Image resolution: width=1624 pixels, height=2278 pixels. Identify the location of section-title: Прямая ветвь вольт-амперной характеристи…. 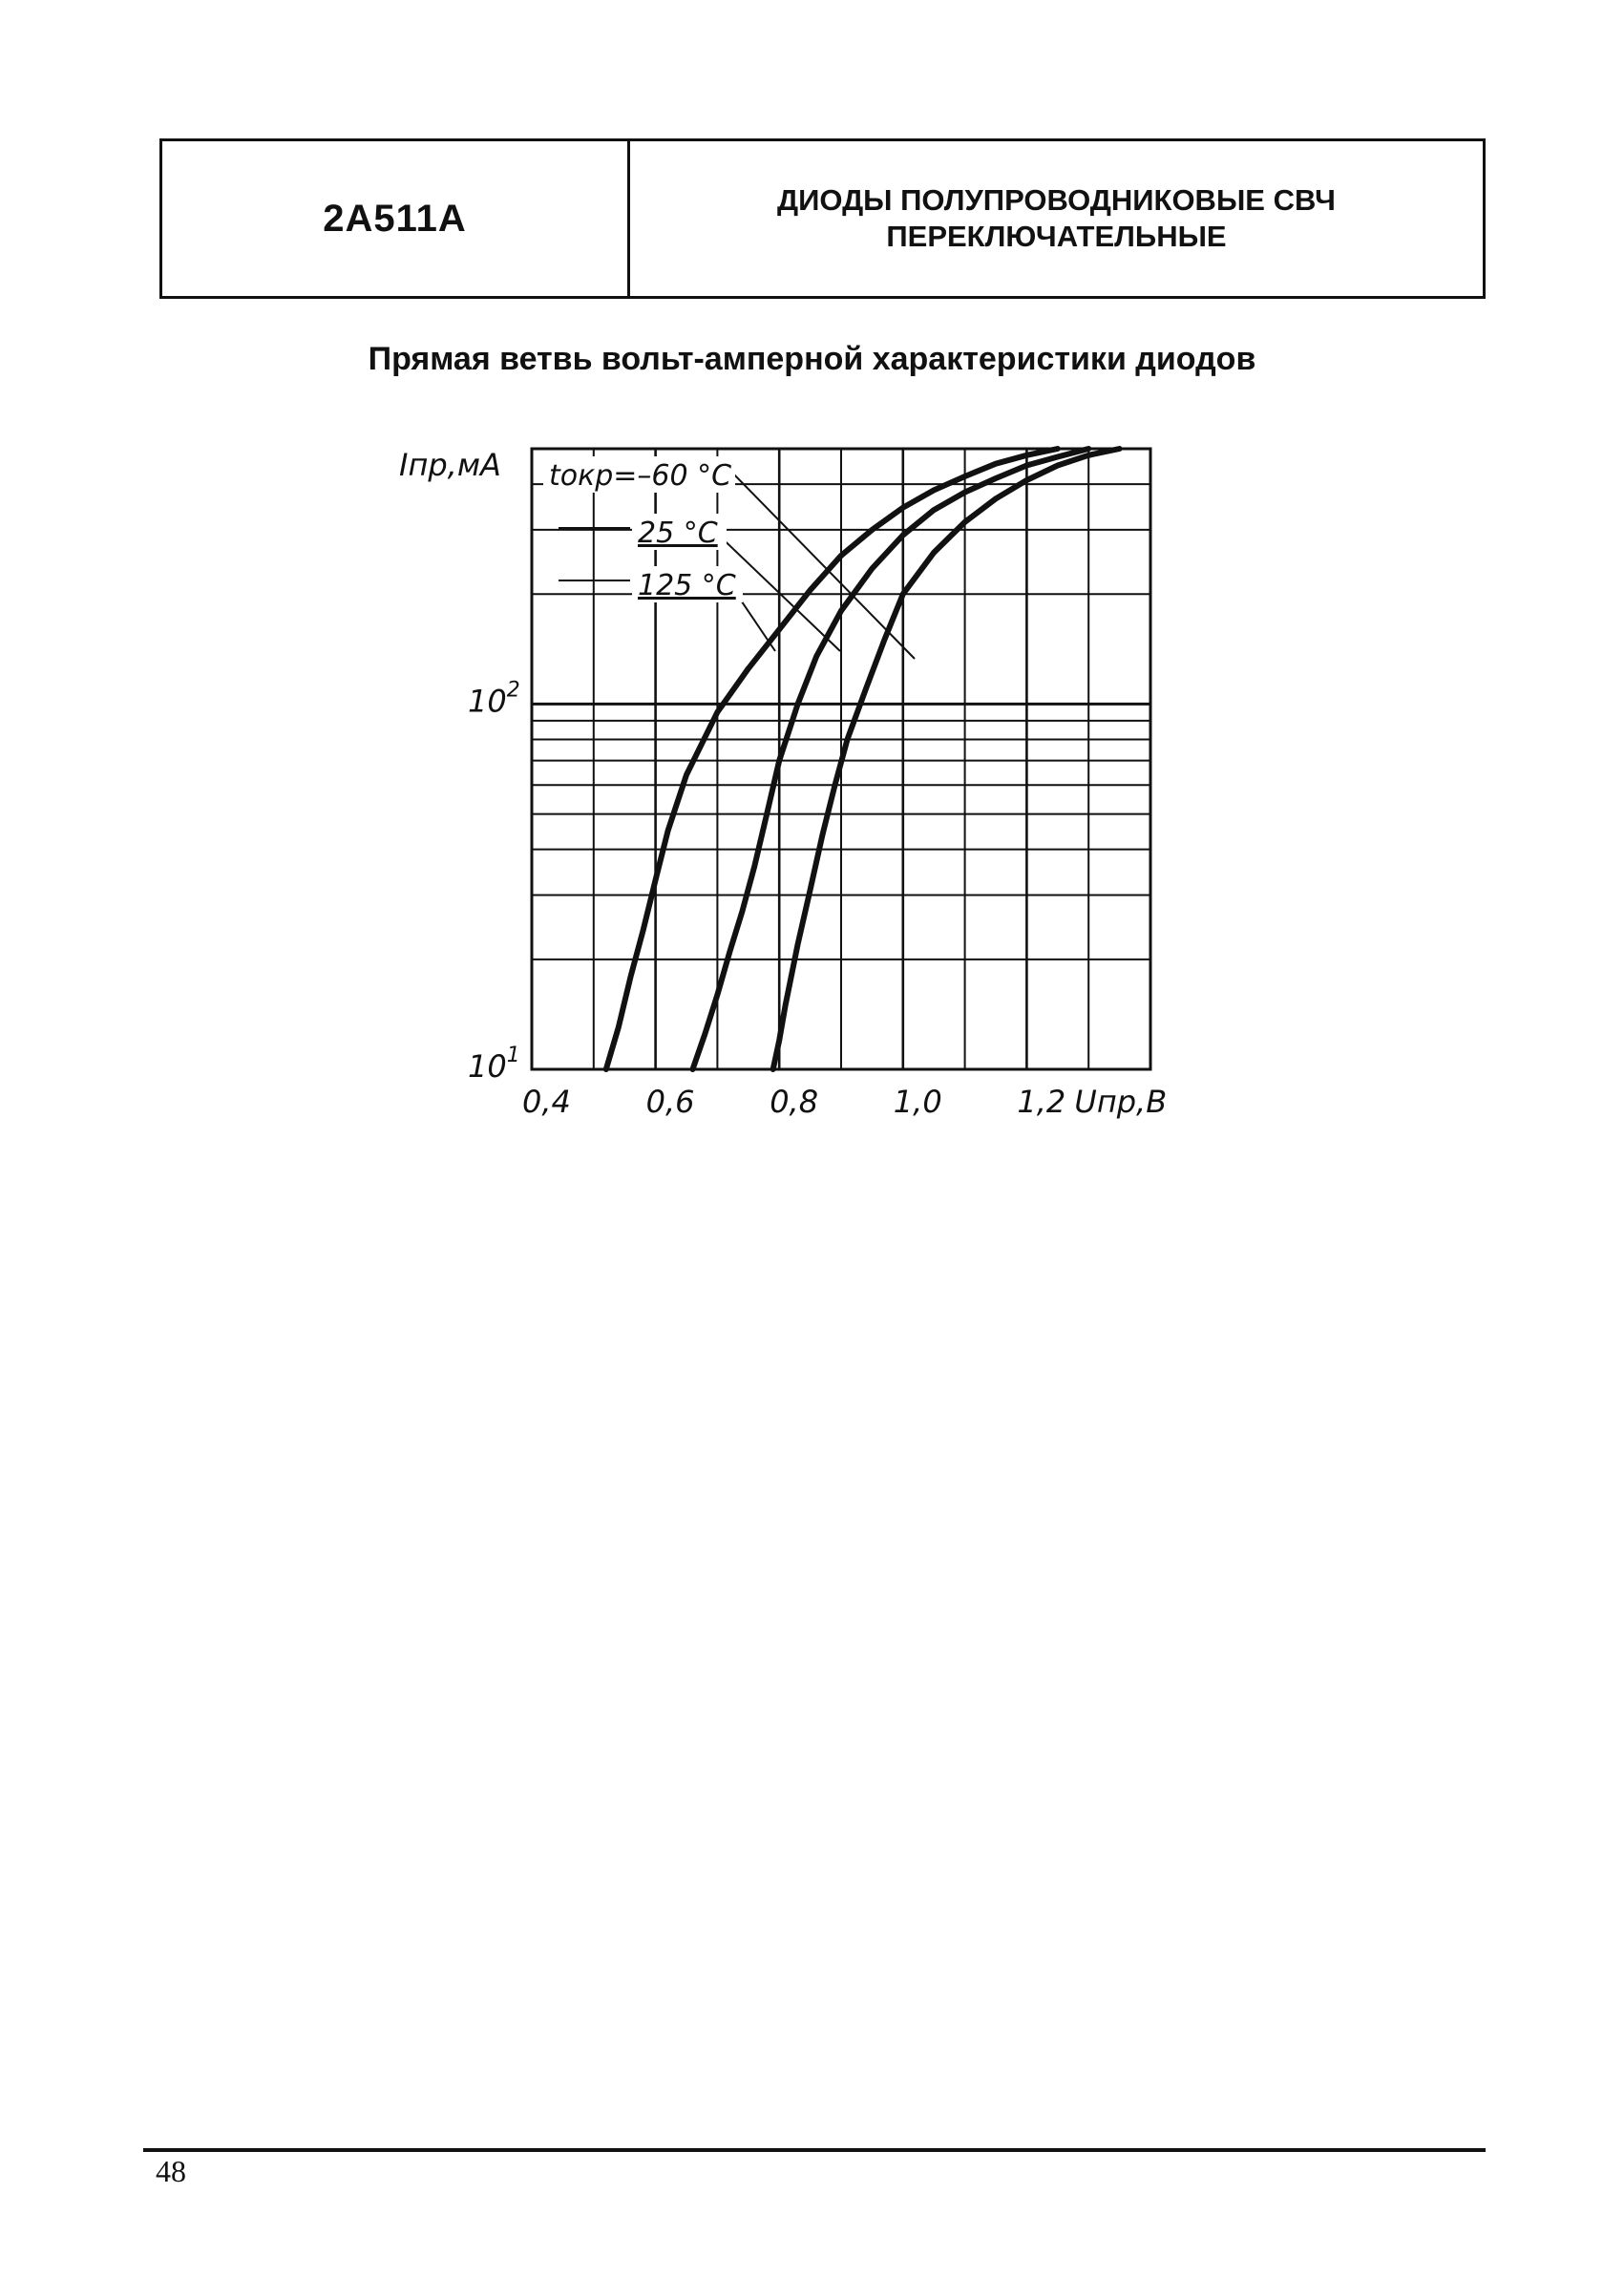
(812, 359).